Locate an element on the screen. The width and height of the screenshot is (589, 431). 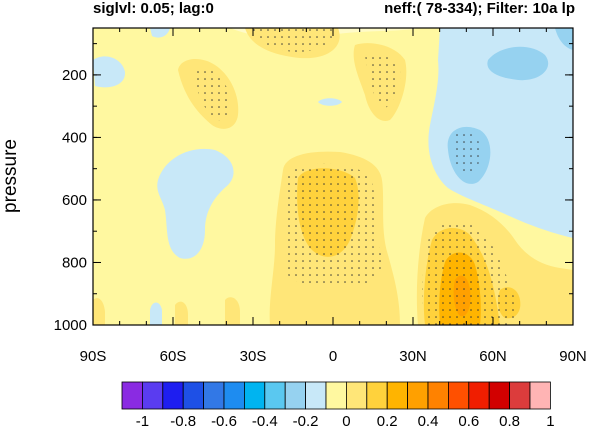
x-tick-label: 90S is located at coordinates (93, 356).